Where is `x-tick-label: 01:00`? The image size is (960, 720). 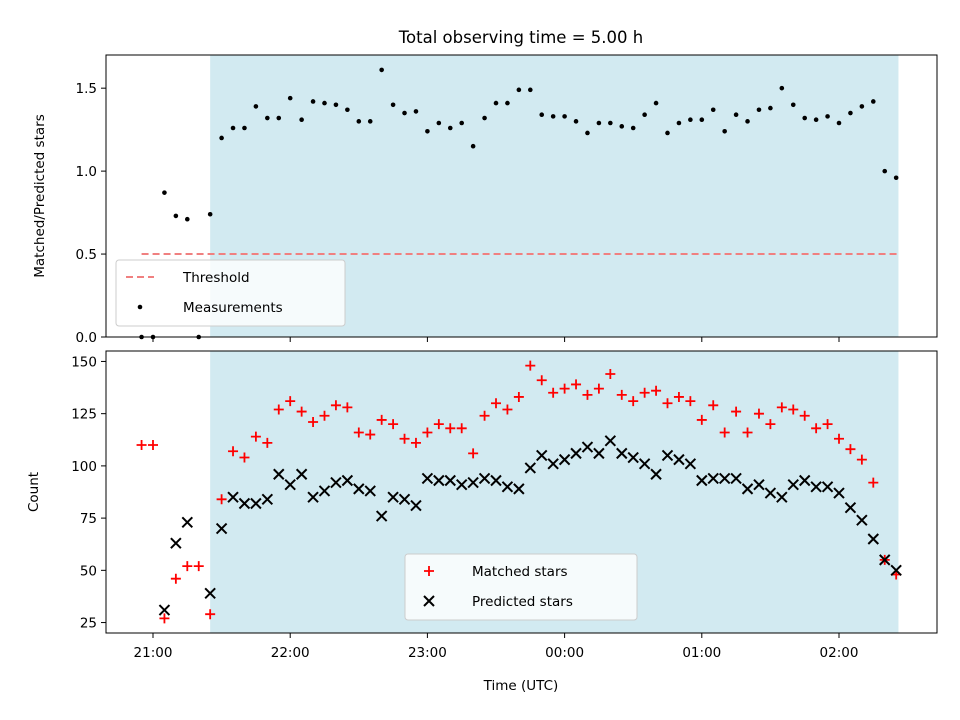
x-tick-label: 01:00 is located at coordinates (701, 653).